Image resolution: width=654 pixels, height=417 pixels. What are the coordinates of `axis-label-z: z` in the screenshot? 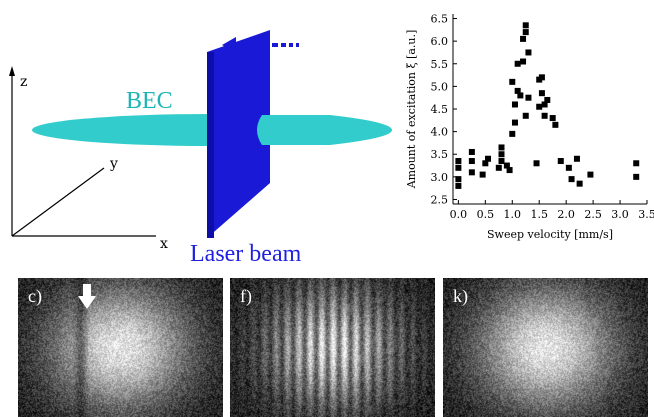 It's located at (23, 82).